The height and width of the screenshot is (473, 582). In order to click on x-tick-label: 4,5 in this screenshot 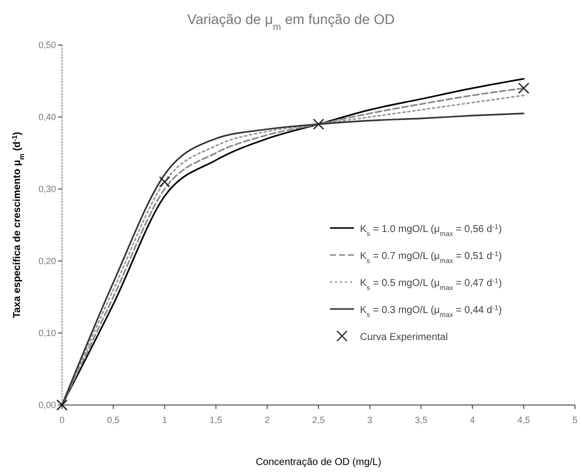, I will do `click(523, 420)`.